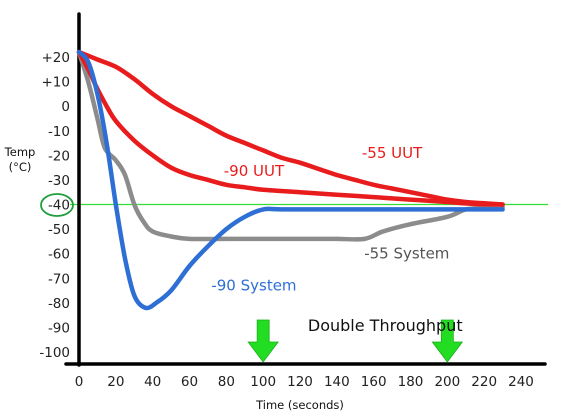 This screenshot has height=419, width=570. I want to click on x-tick-label: 0, so click(79, 382).